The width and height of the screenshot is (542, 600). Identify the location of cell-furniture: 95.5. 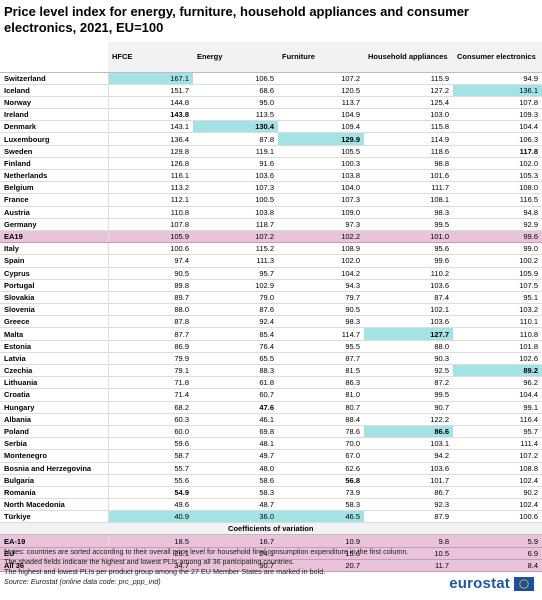
(321, 346).